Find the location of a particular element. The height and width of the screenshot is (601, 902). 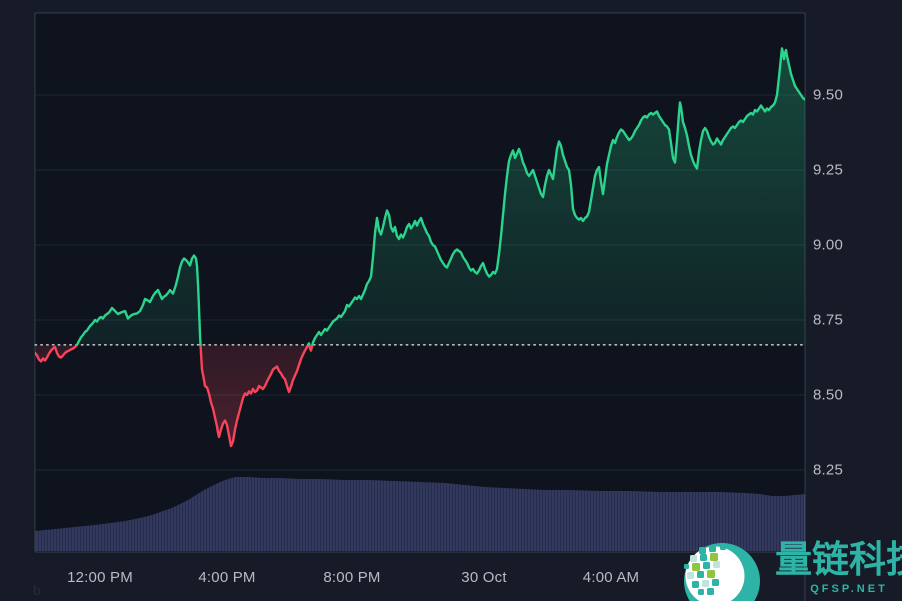

price-tick-label: 8.50 is located at coordinates (828, 395).